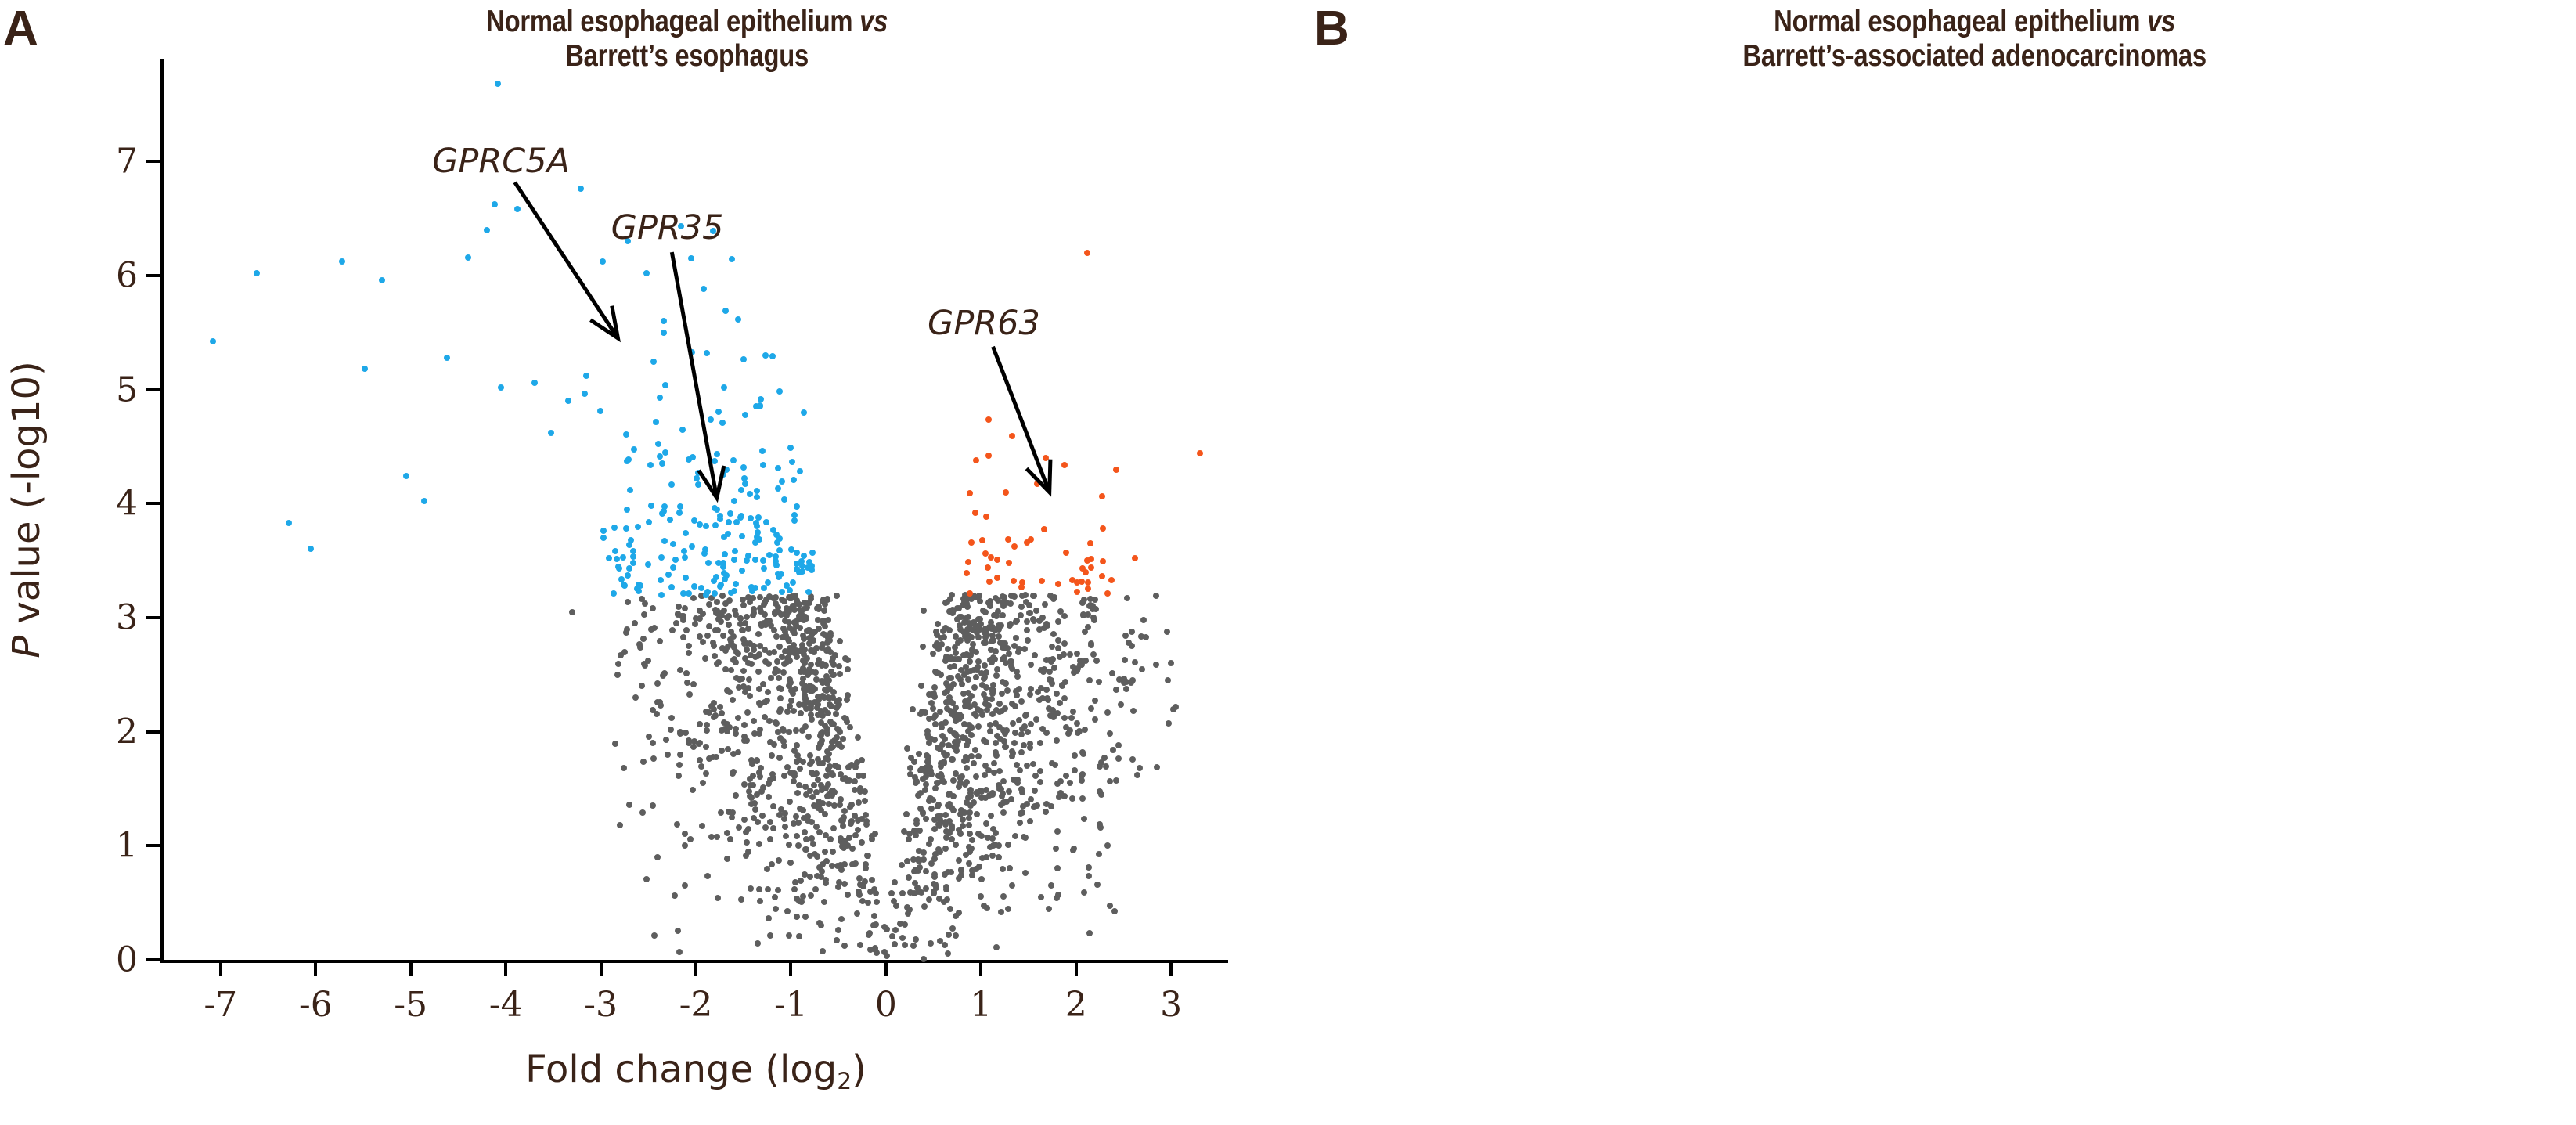  What do you see at coordinates (695, 1071) in the screenshot?
I see `panel-a-x-axis-title: Fold change (log2)` at bounding box center [695, 1071].